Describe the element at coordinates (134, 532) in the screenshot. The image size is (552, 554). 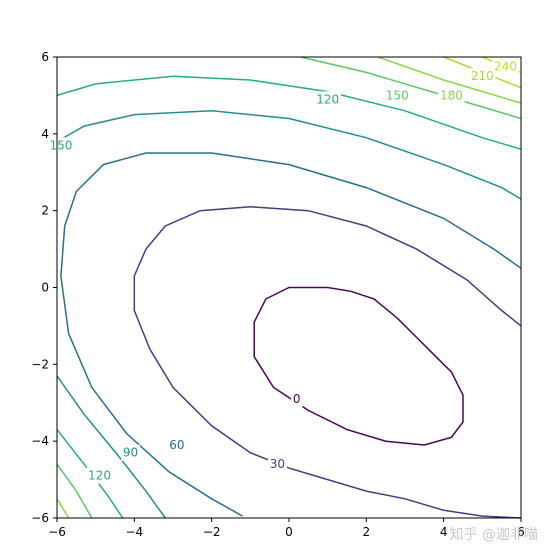
I see `x-tick-label: −4` at that location.